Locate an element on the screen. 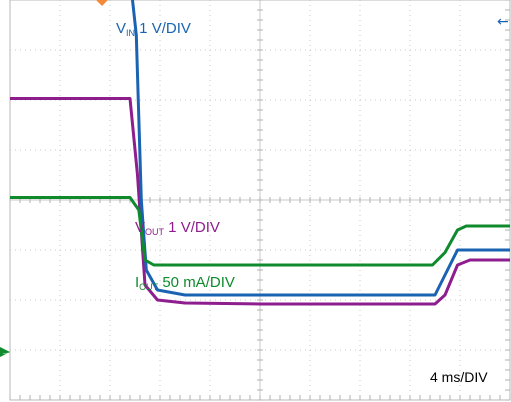  trigger-level-marker: ← is located at coordinates (503, 22).